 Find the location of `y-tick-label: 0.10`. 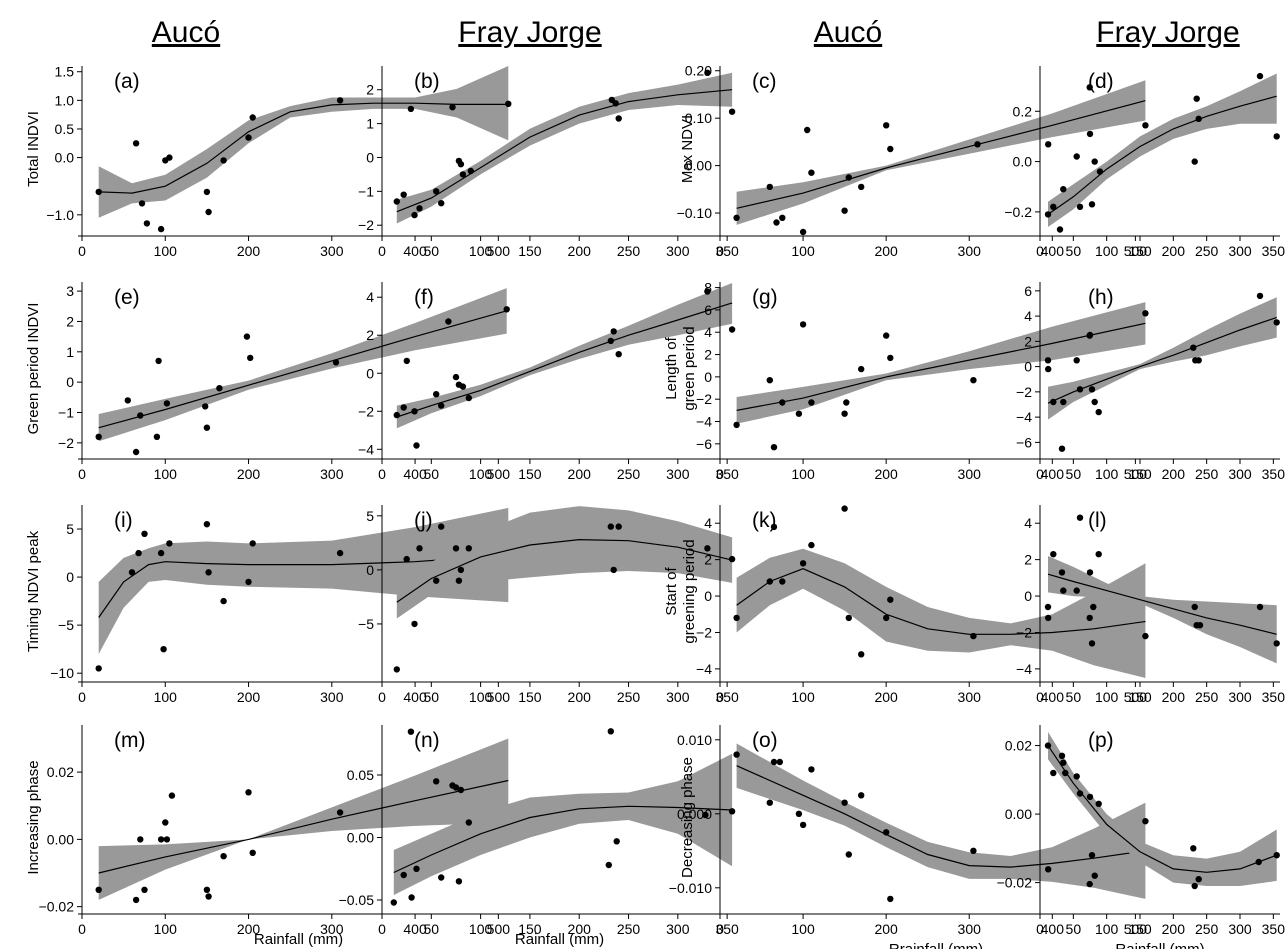

y-tick-label: 0.10 is located at coordinates (698, 118).